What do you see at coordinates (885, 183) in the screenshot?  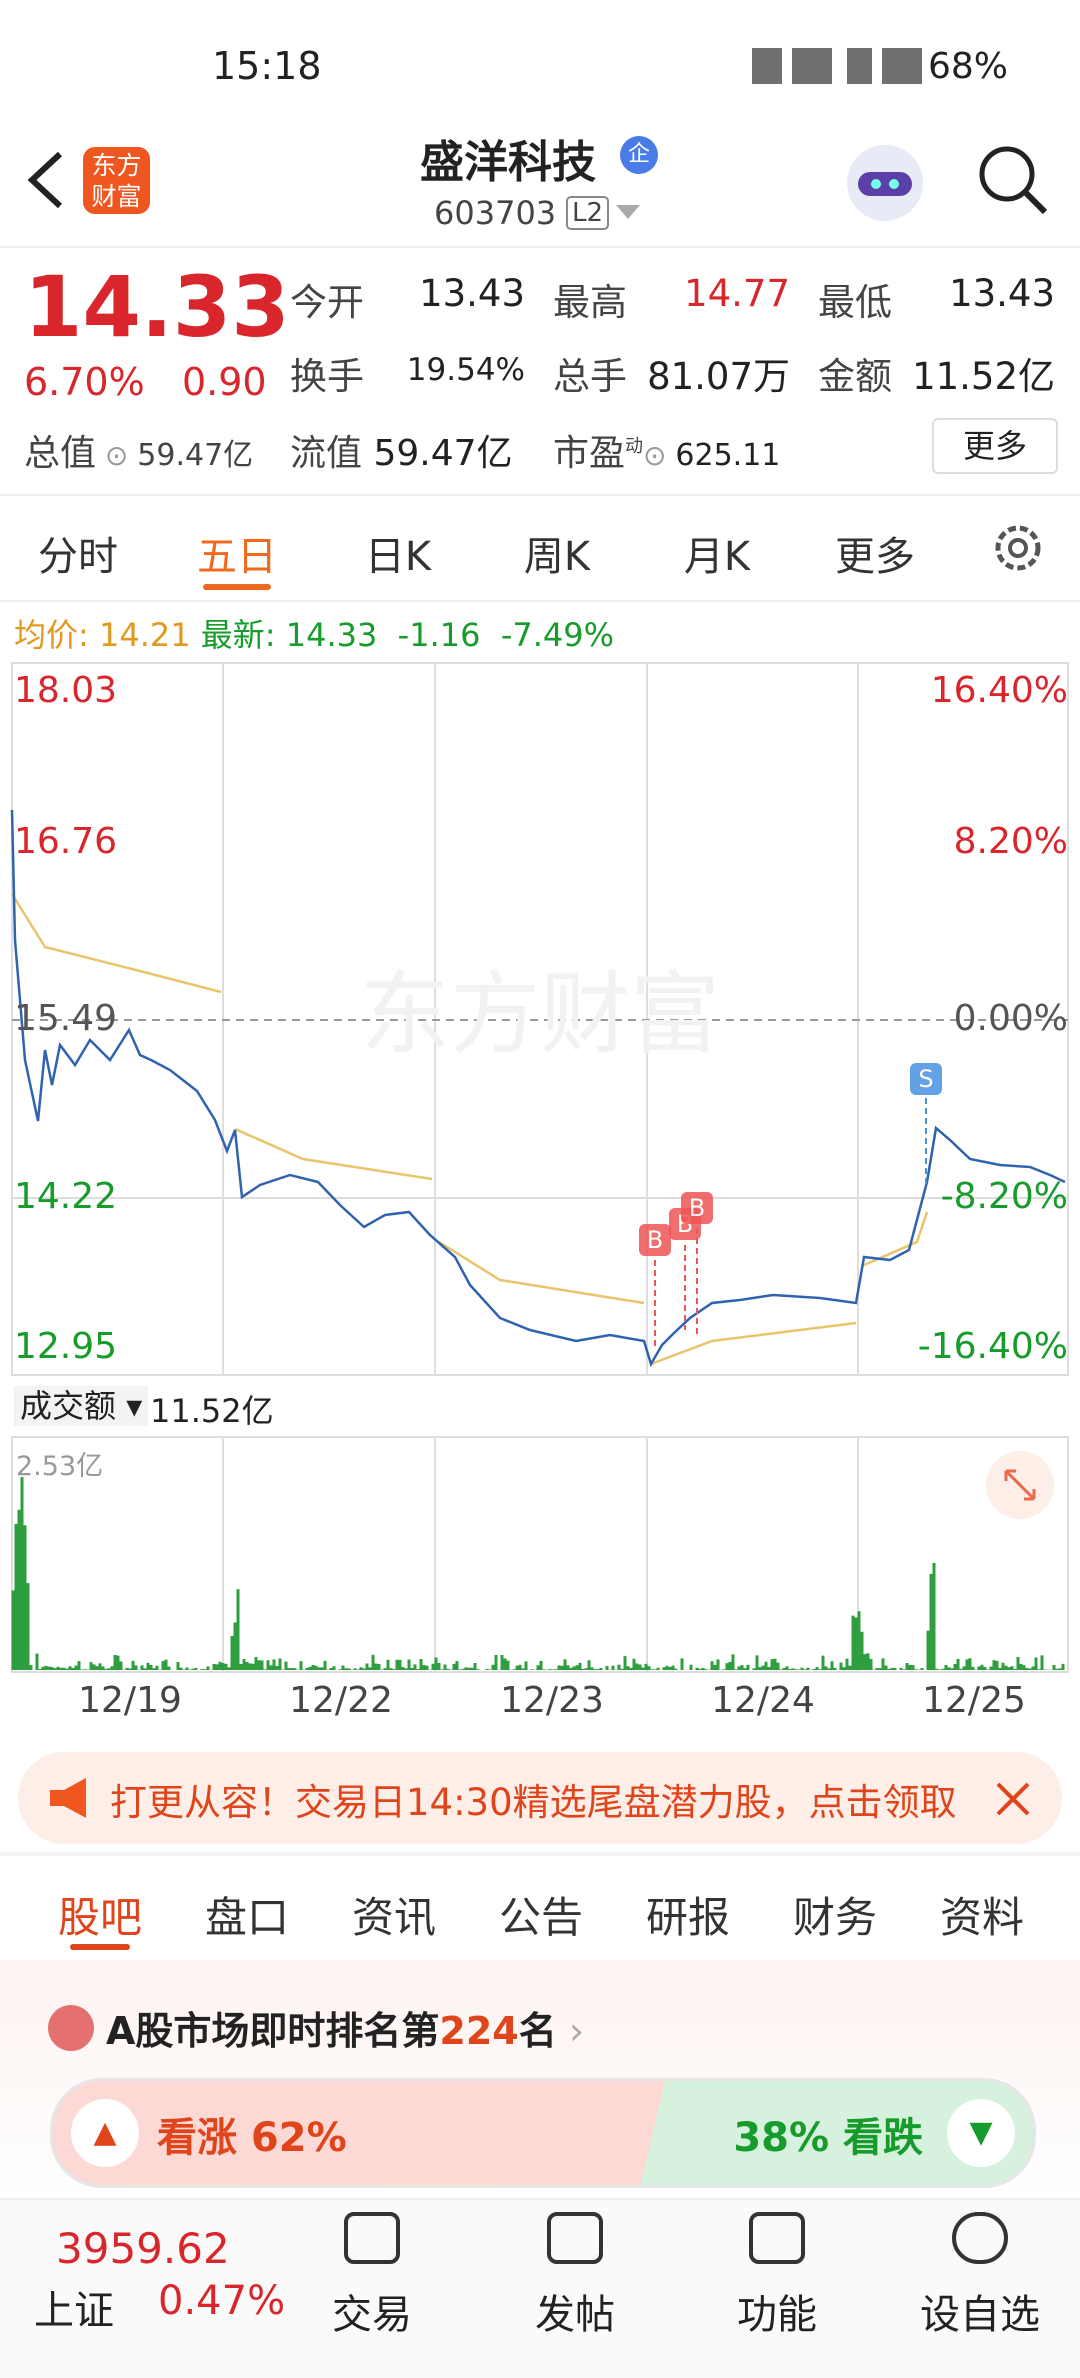 I see `robot-avatar` at bounding box center [885, 183].